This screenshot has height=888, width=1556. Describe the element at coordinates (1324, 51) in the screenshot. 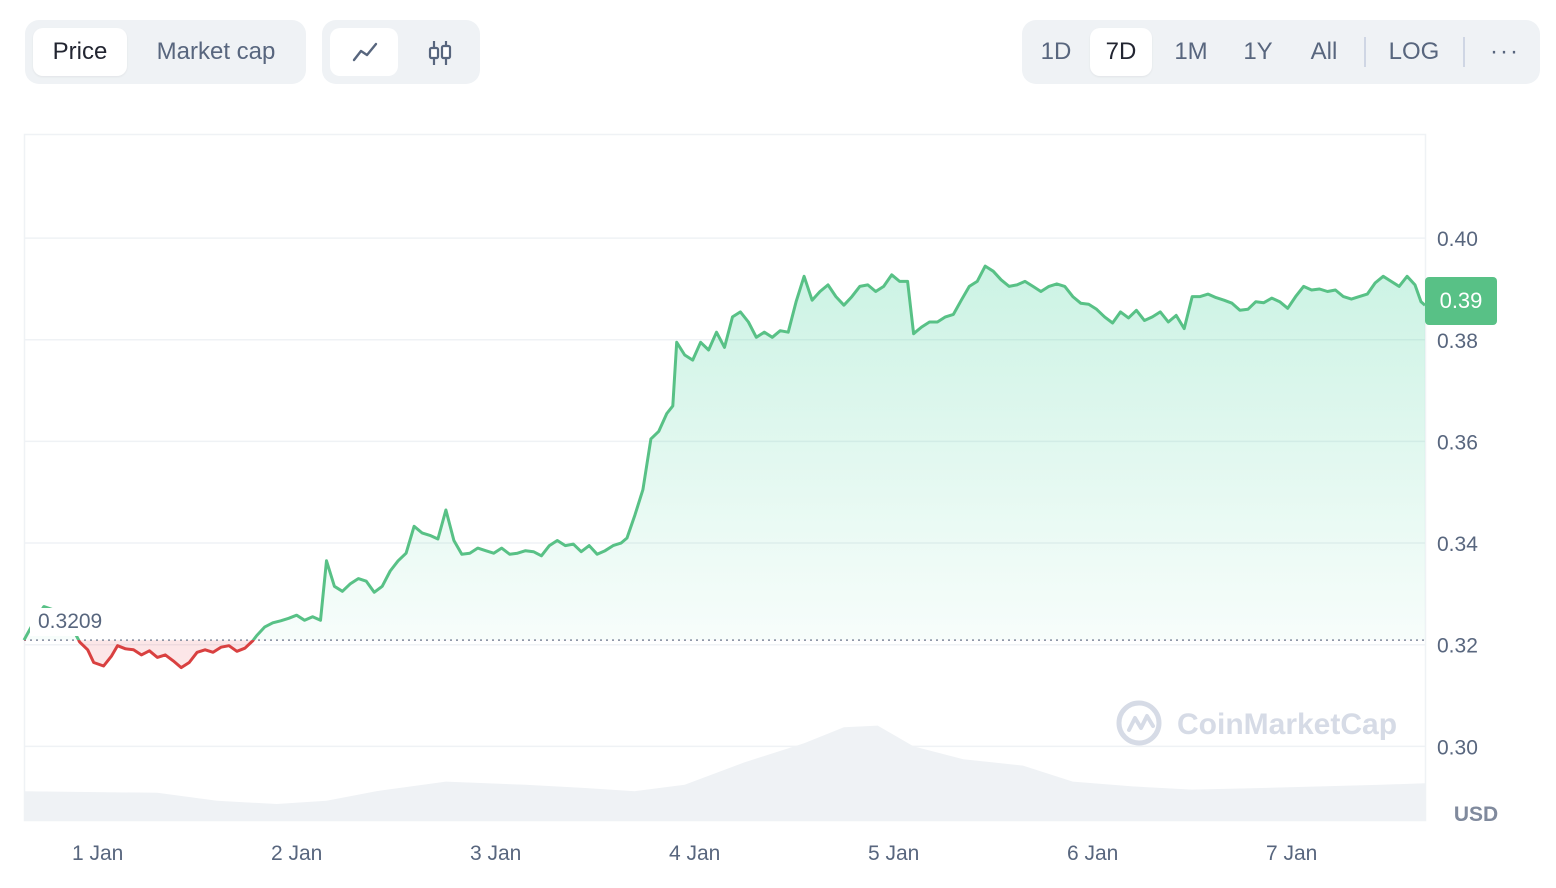

I see `range-all-tab: All` at that location.